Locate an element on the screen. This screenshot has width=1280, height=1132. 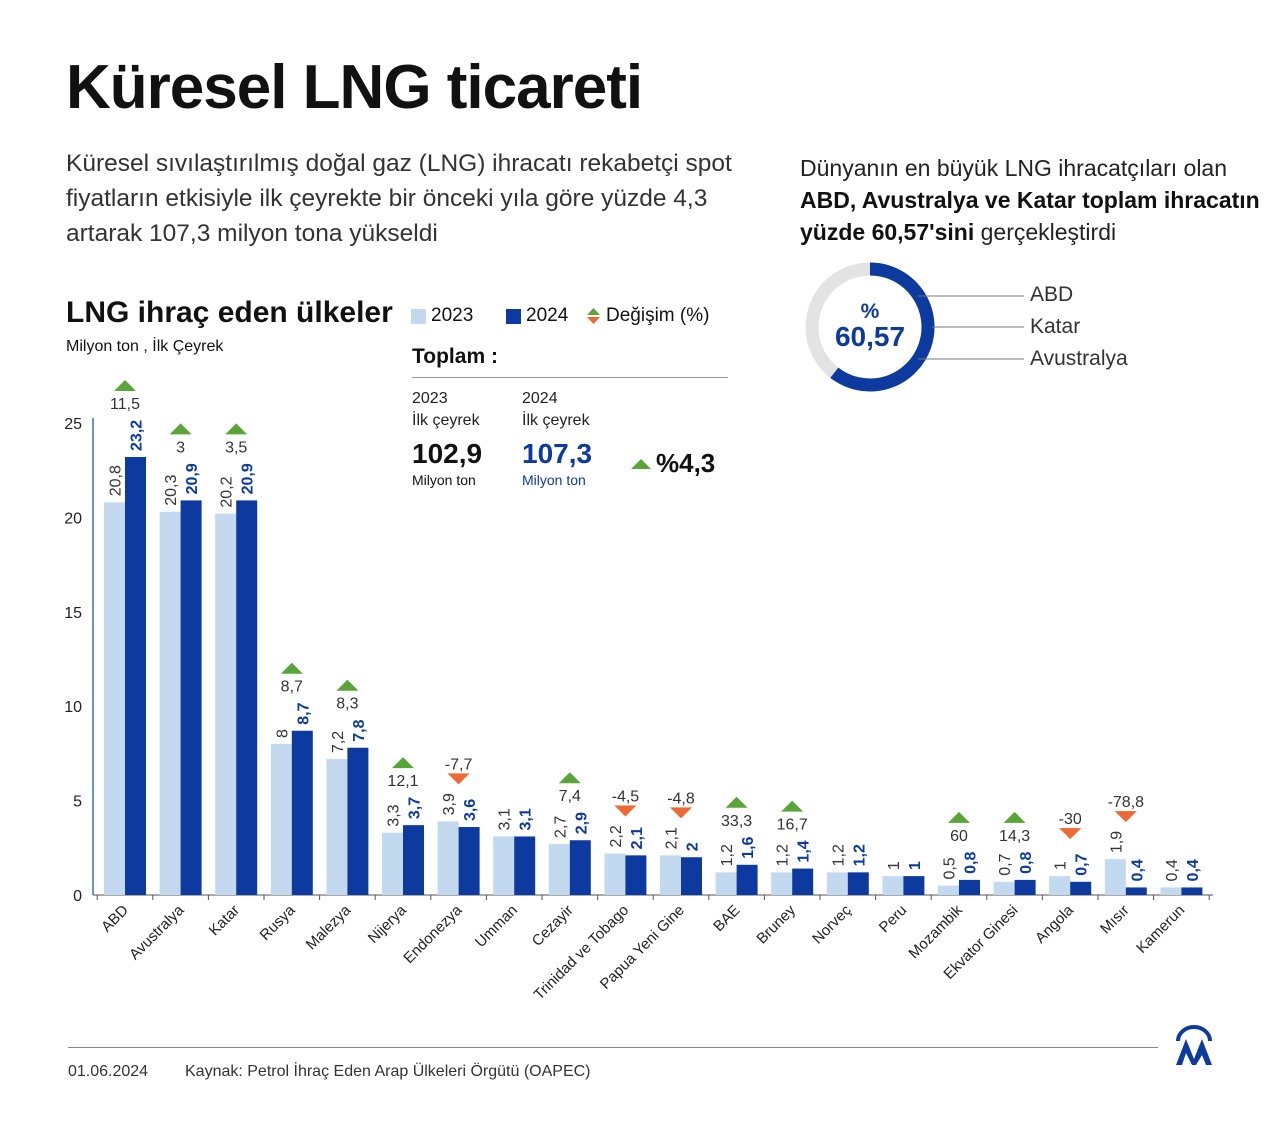
x-tick-label: Rusya is located at coordinates (278, 922).